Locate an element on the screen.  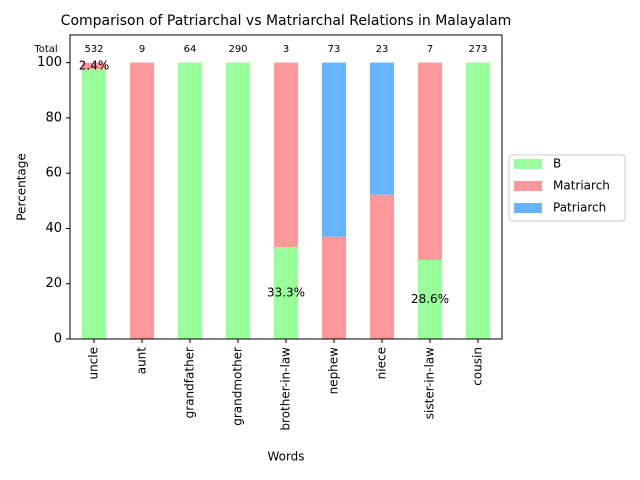
x-tick-label: cousin is located at coordinates (478, 366).